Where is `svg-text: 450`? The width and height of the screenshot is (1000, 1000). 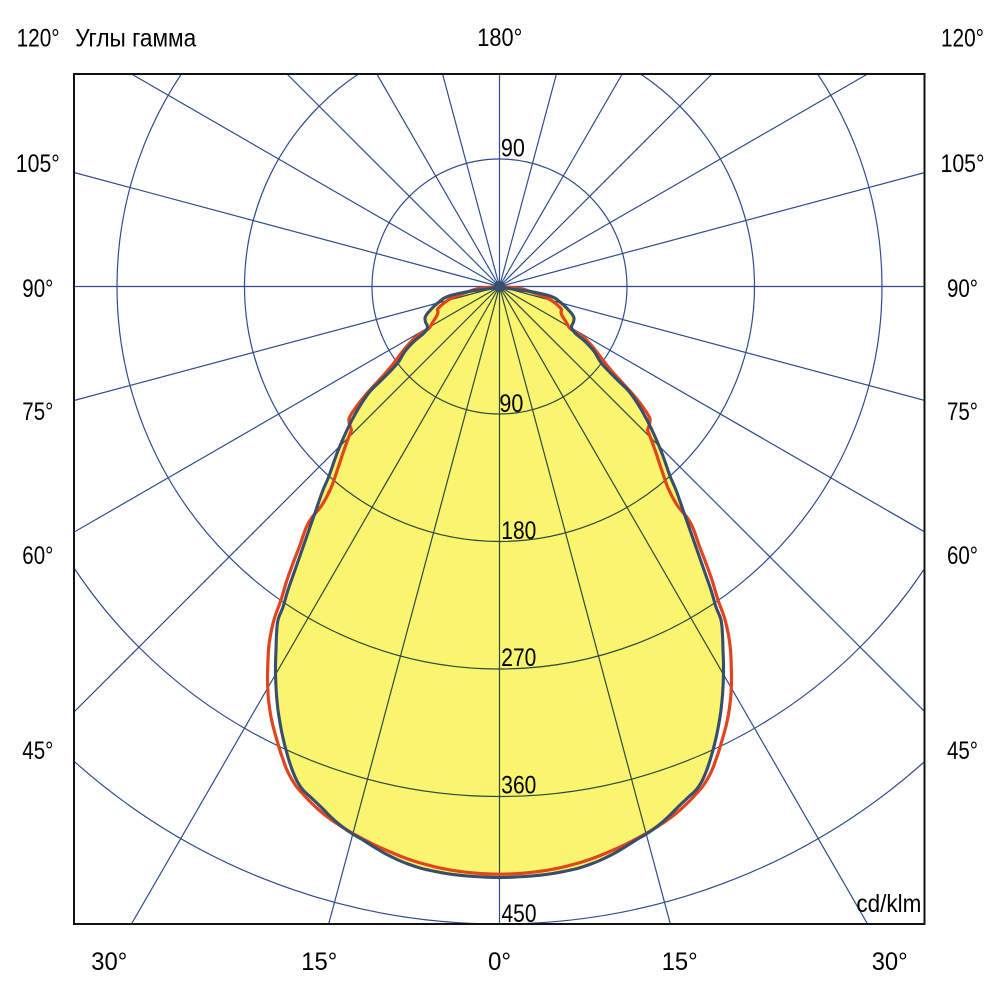 svg-text: 450 is located at coordinates (519, 914).